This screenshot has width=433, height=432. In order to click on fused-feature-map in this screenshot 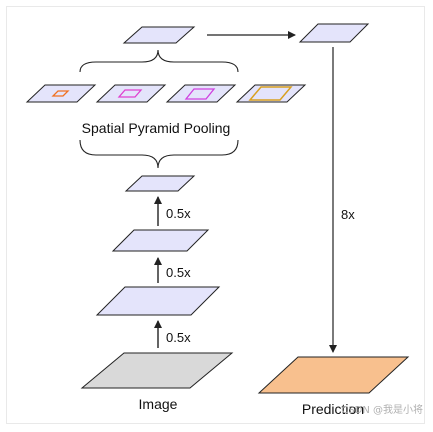, I will do `click(159, 35)`.